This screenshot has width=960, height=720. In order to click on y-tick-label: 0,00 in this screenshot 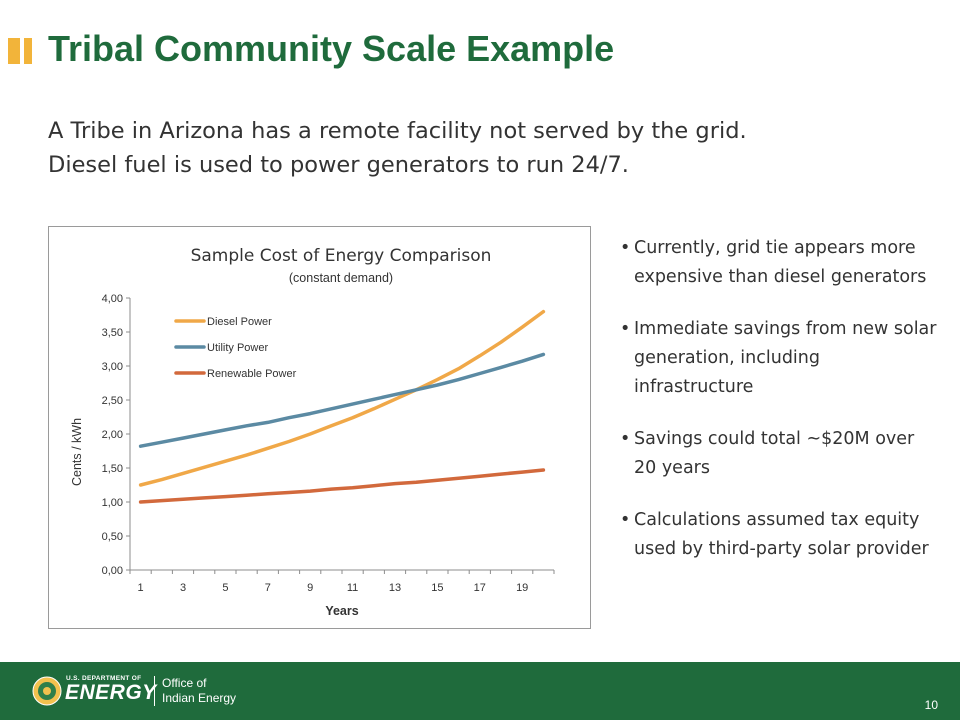, I will do `click(112, 571)`.